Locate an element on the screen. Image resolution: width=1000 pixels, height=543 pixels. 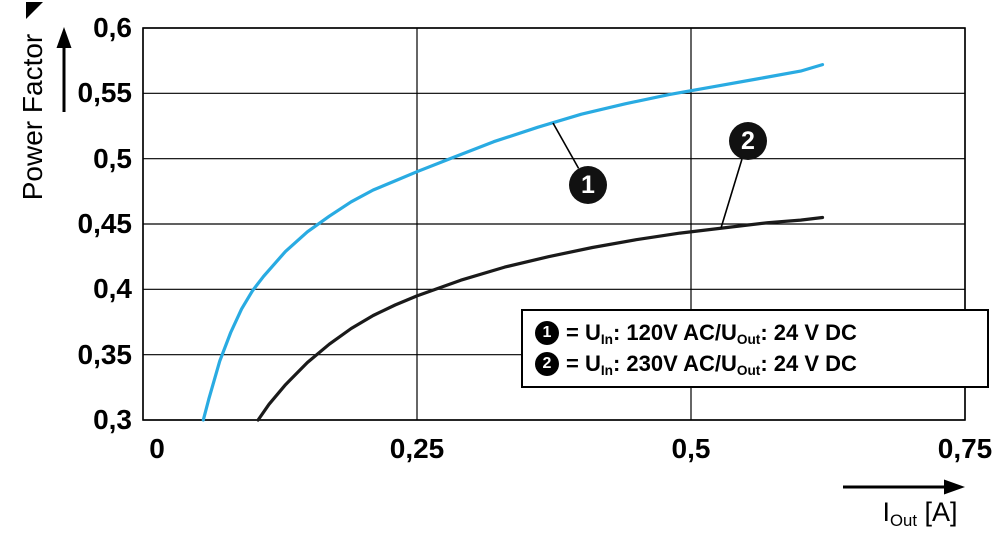
curve-badge-2: 2 is located at coordinates (748, 141).